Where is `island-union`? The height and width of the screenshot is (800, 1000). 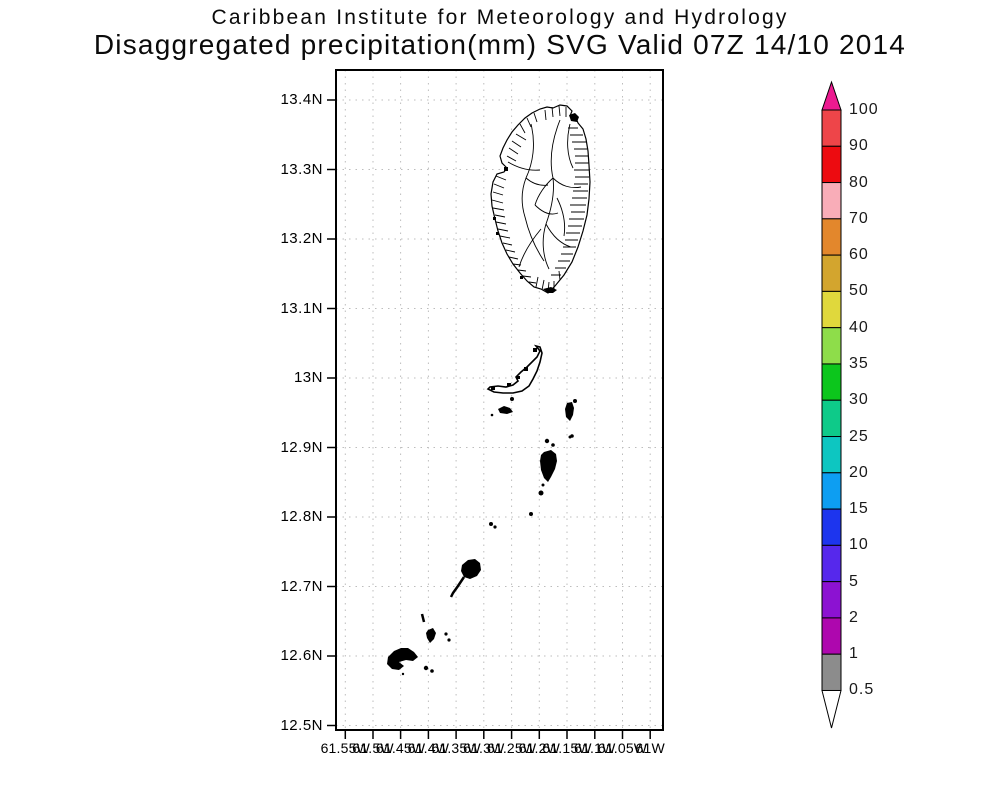 island-union is located at coordinates (402, 659).